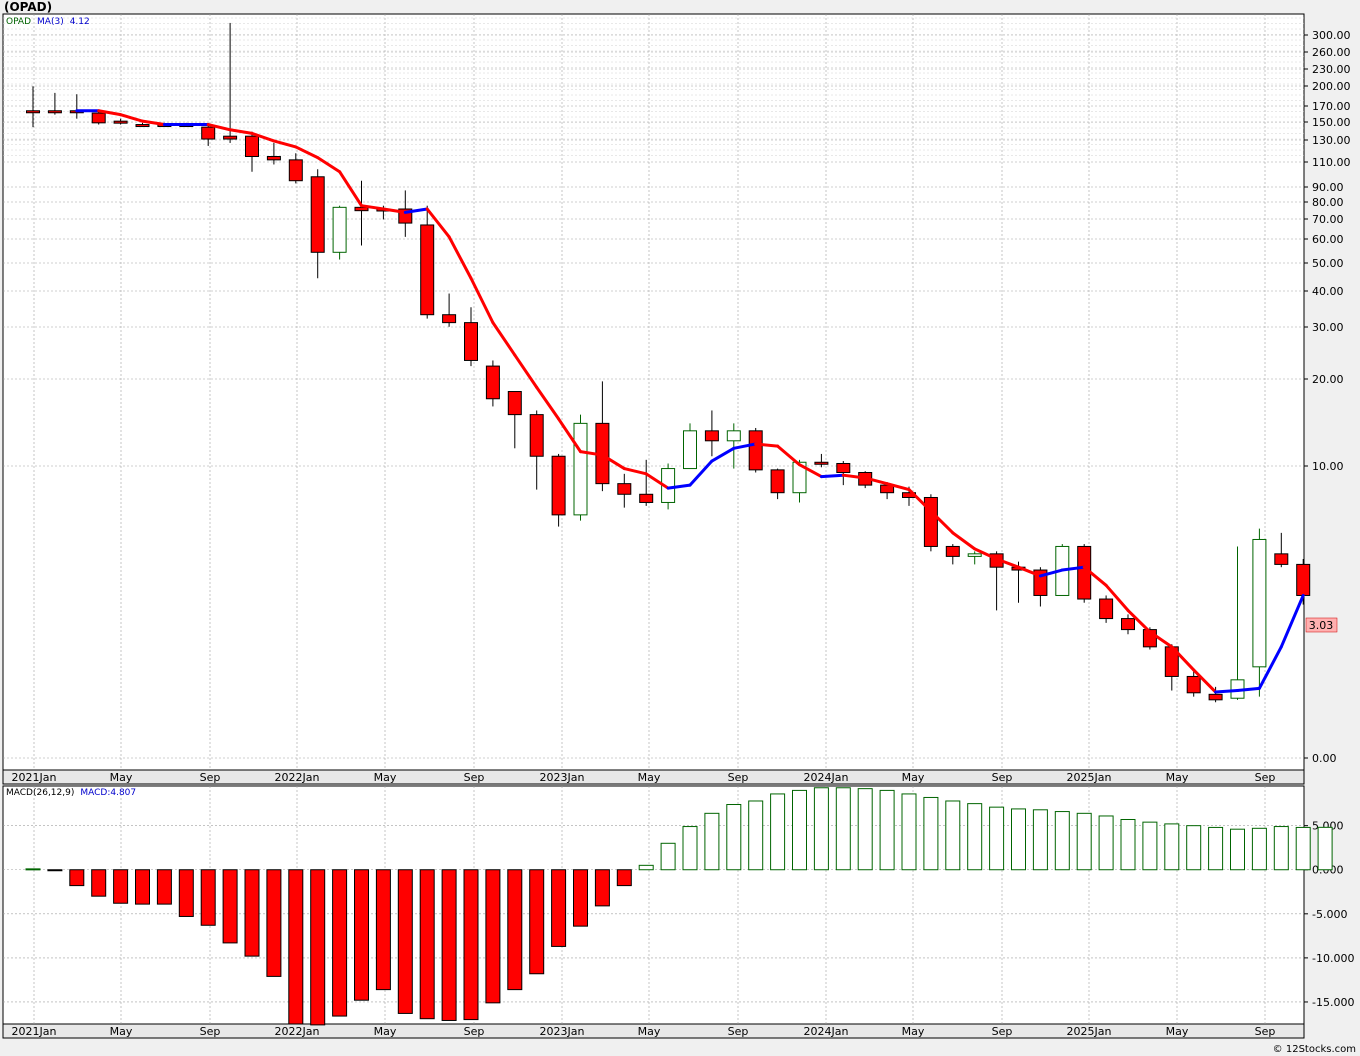  Describe the element at coordinates (40, 793) in the screenshot. I see `macd-legend-params: MACD(26,12,9)` at that location.